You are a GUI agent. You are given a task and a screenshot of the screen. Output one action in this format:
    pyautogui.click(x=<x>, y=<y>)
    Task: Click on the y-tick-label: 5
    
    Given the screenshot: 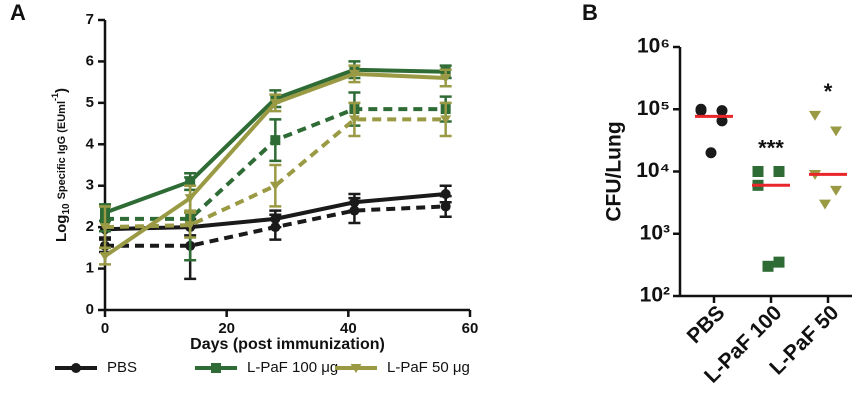 What is the action you would take?
    pyautogui.click(x=90, y=102)
    